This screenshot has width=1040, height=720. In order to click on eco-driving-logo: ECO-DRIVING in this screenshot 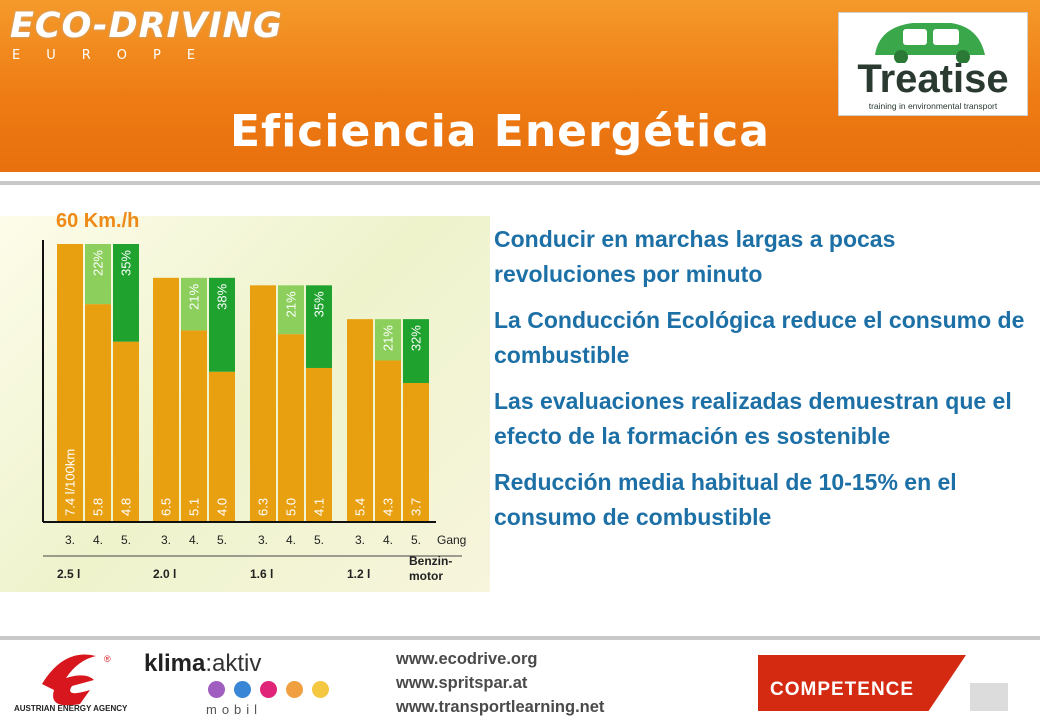, I will do `click(146, 26)`.